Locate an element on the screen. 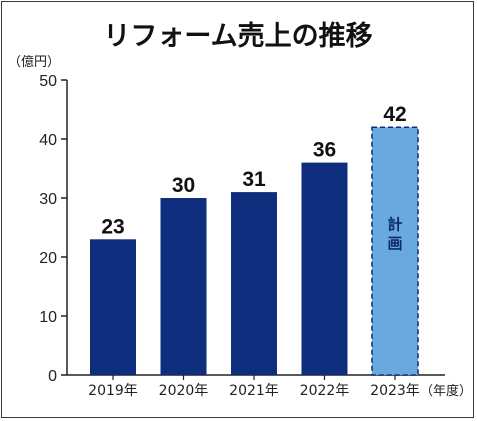  x-tick-label: 2023年 is located at coordinates (395, 391).